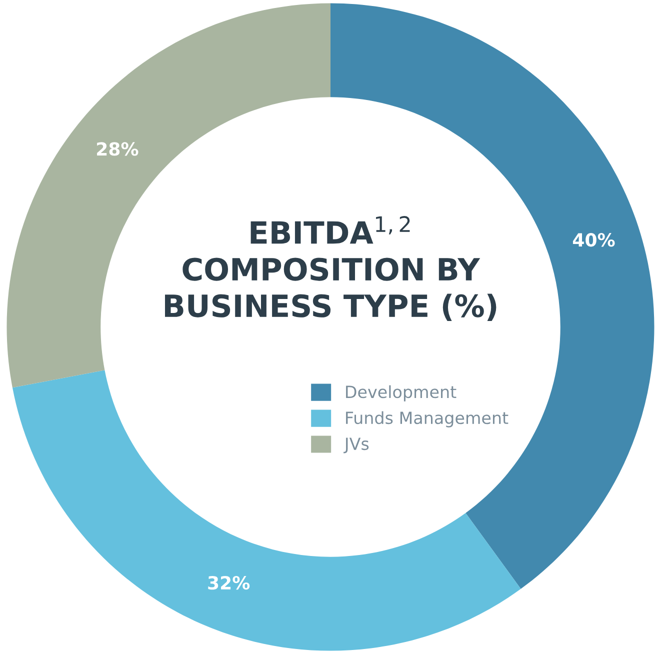 The height and width of the screenshot is (654, 661). I want to click on legend-label: Funds Management, so click(427, 419).